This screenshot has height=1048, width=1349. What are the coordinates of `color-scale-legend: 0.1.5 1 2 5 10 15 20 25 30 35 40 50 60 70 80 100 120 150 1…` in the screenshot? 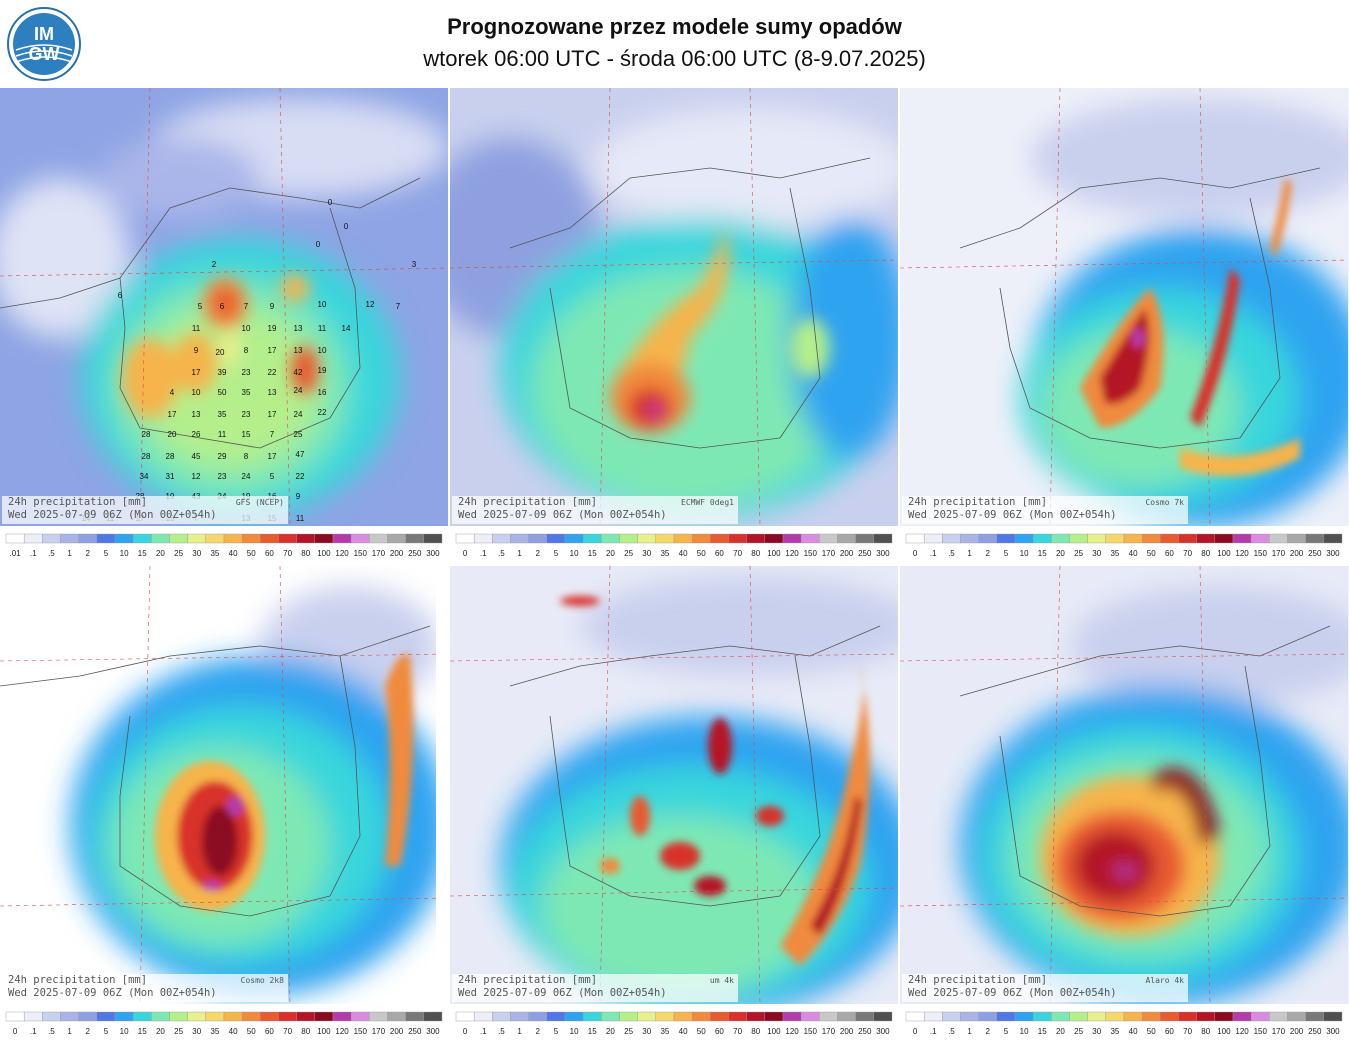 It's located at (674, 1024).